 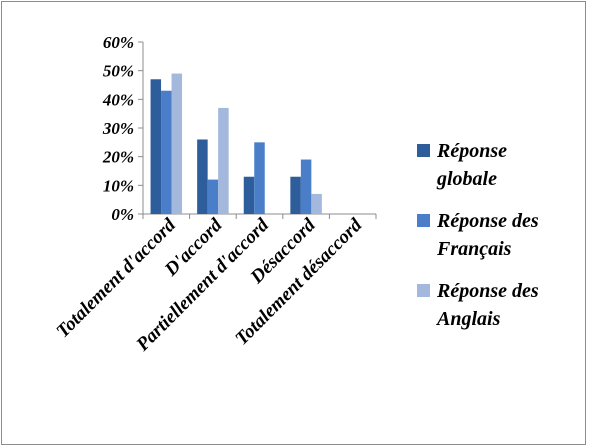 What do you see at coordinates (118, 157) in the screenshot?
I see `y-tick-label: 20%` at bounding box center [118, 157].